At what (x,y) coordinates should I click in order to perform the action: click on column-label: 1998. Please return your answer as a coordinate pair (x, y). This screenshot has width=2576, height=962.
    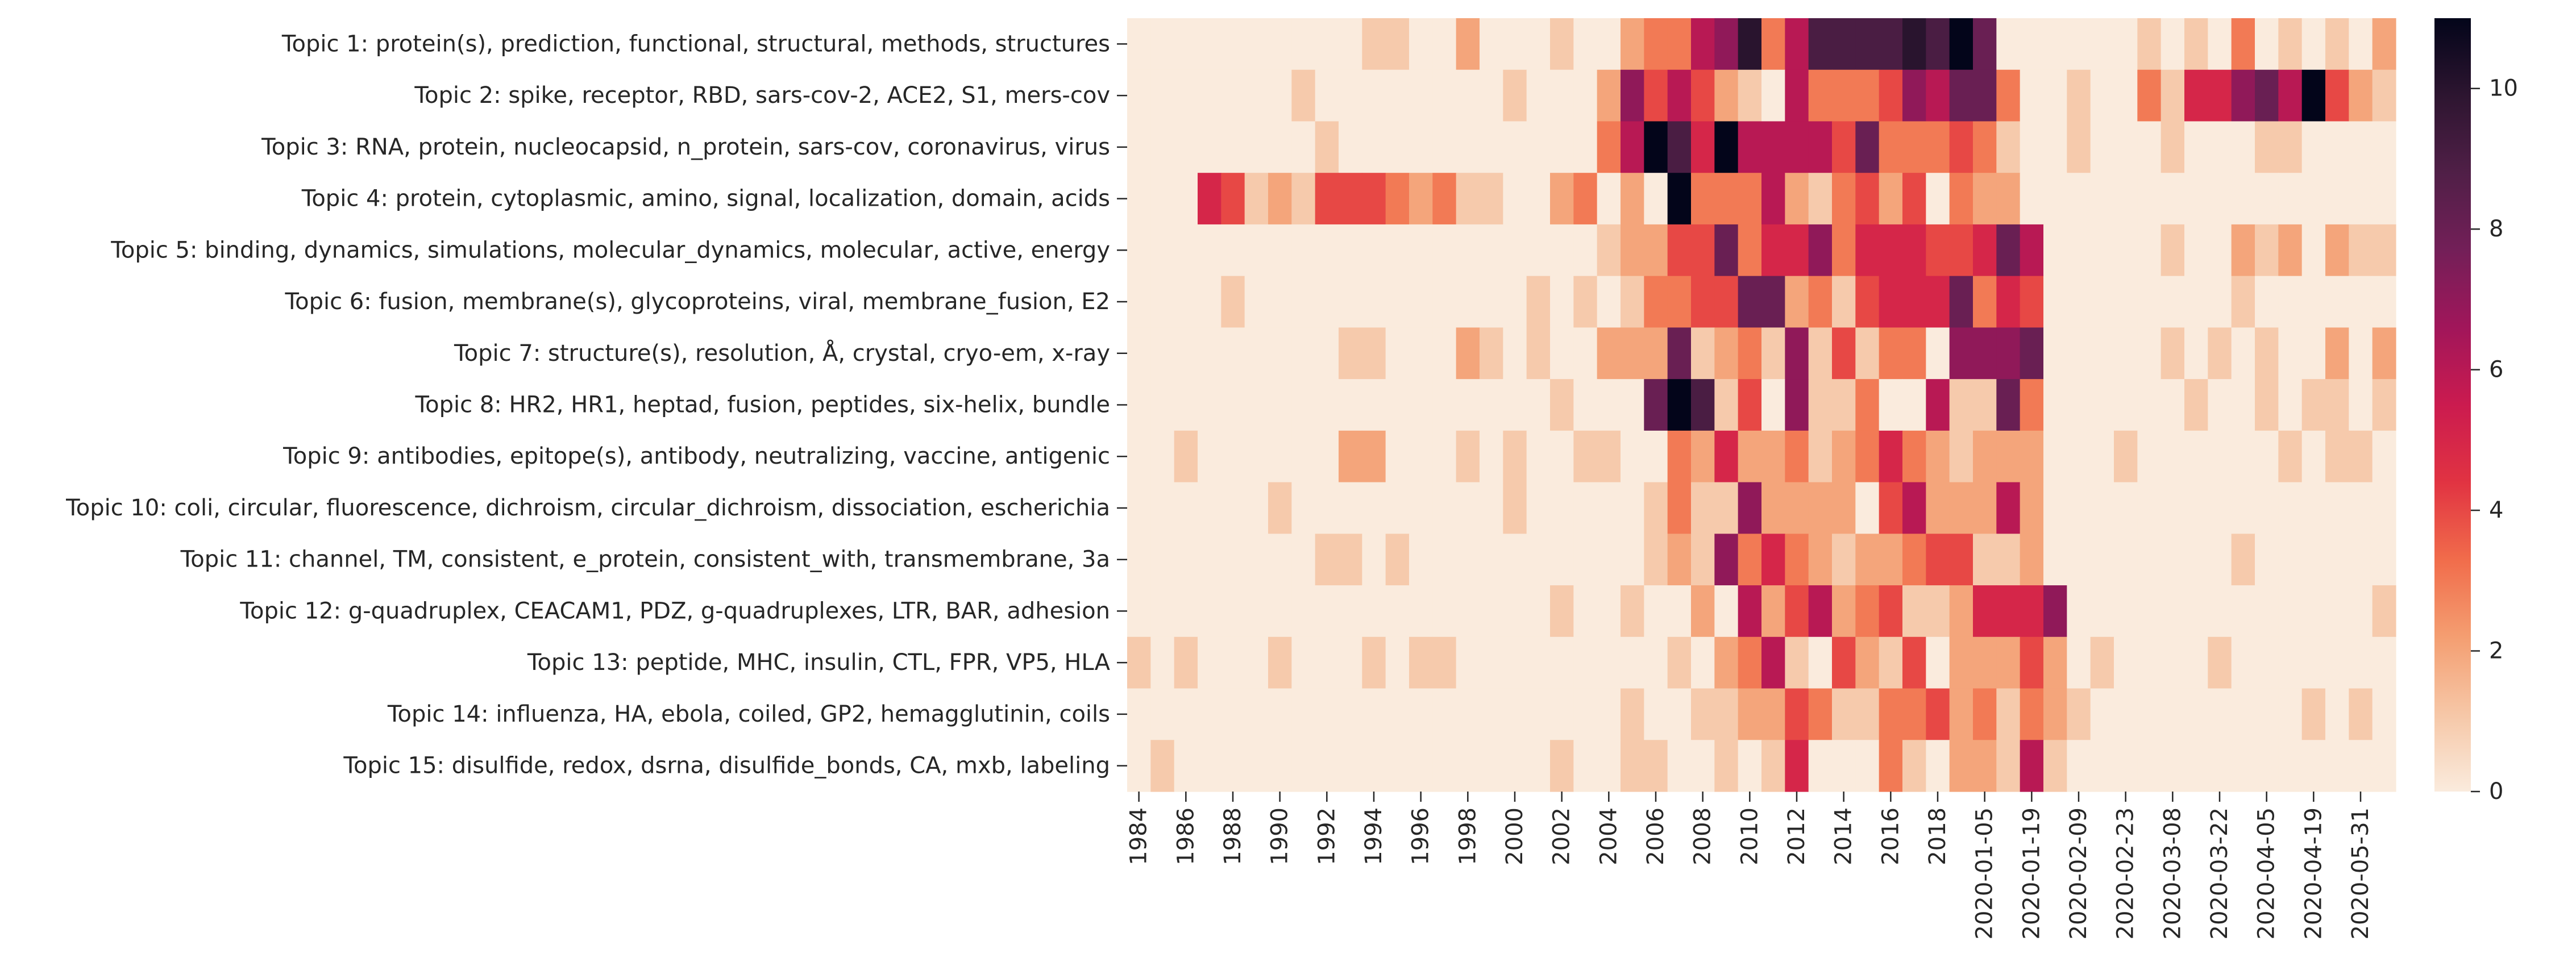
    Looking at the image, I should click on (1468, 836).